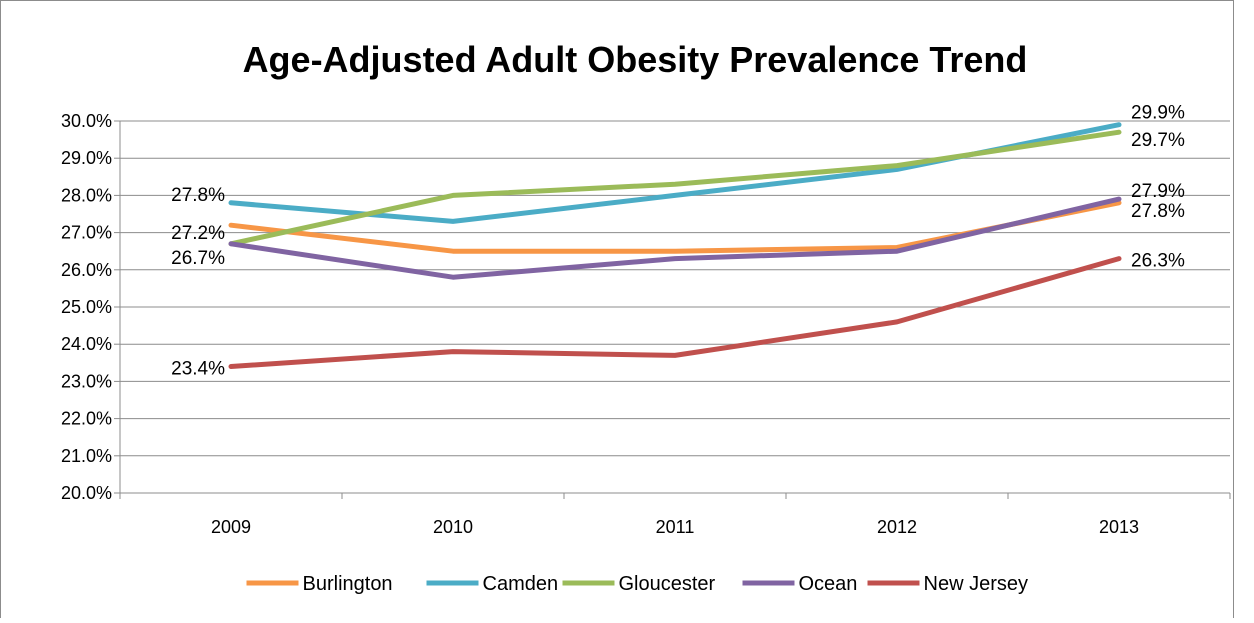  Describe the element at coordinates (86, 344) in the screenshot. I see `y-tick-label: 24.0%` at that location.